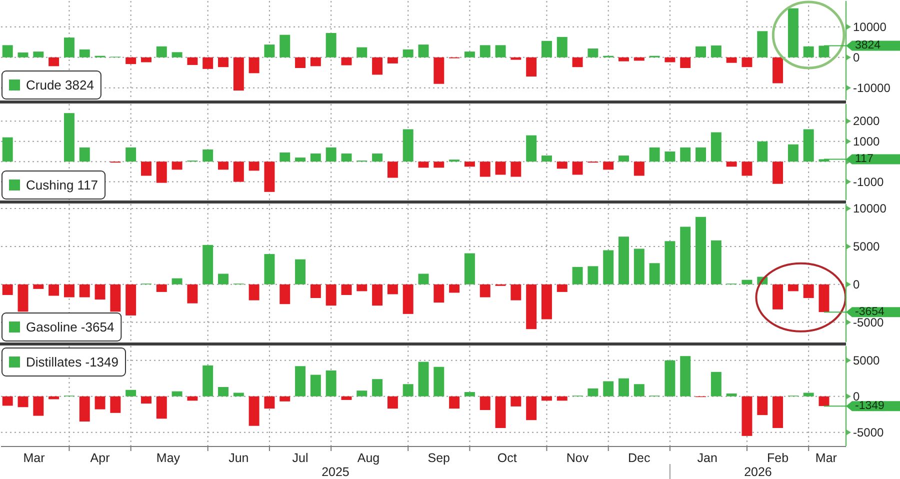 The image size is (900, 479). I want to click on x-tick-label: Jan, so click(707, 458).